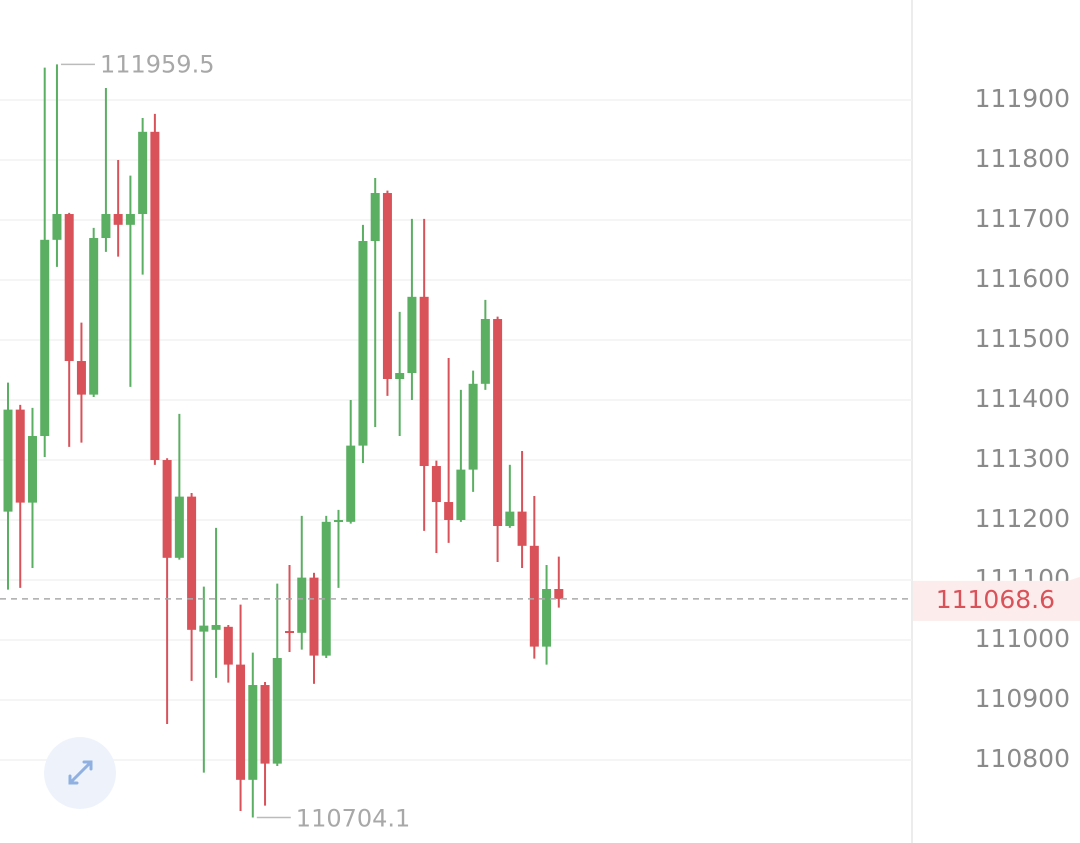  I want to click on y-tick-label: 111800, so click(1022, 158).